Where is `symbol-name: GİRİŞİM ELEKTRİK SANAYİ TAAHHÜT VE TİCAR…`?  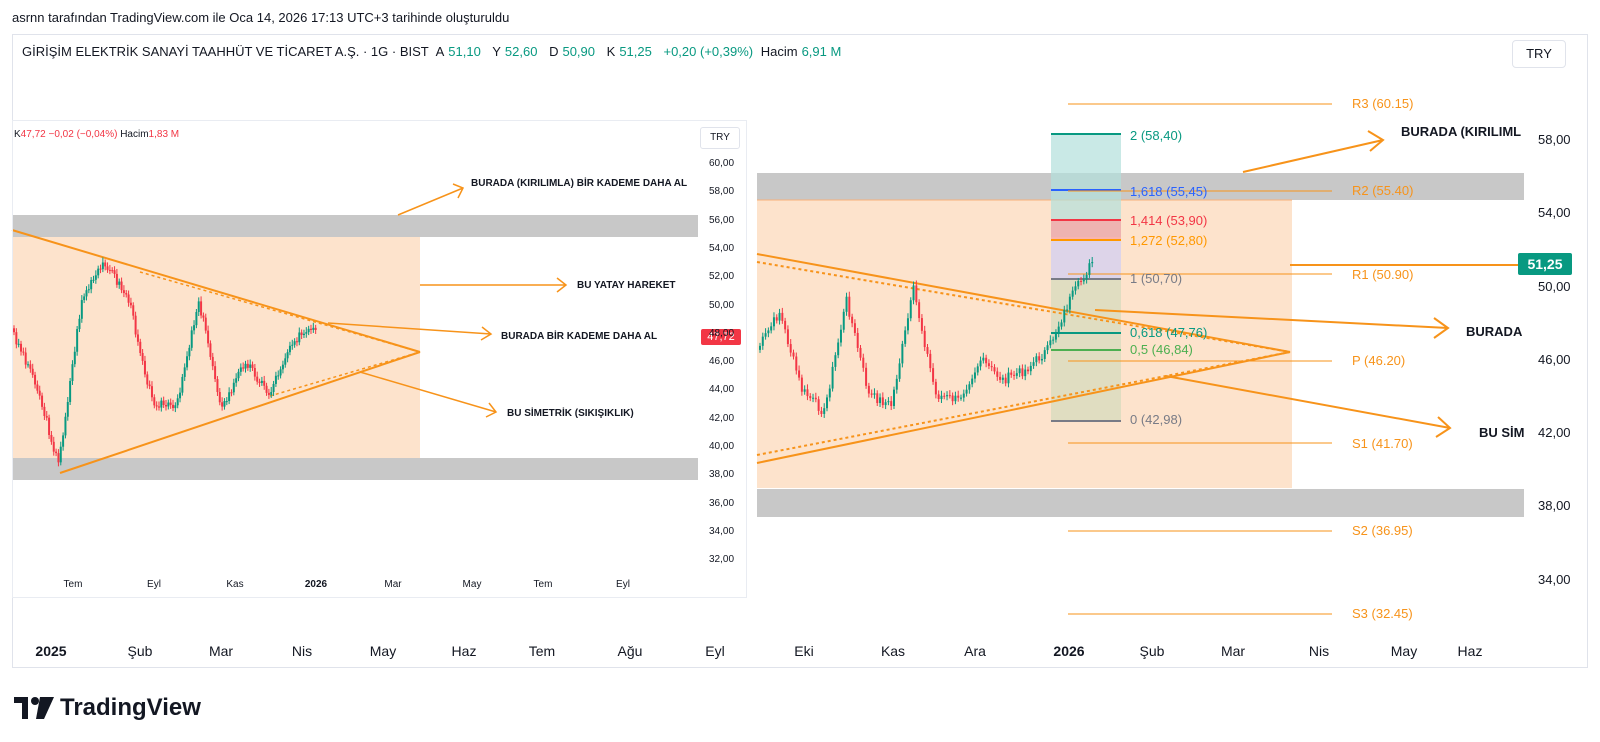 symbol-name: GİRİŞİM ELEKTRİK SANAYİ TAAHHÜT VE TİCAR… is located at coordinates (225, 51).